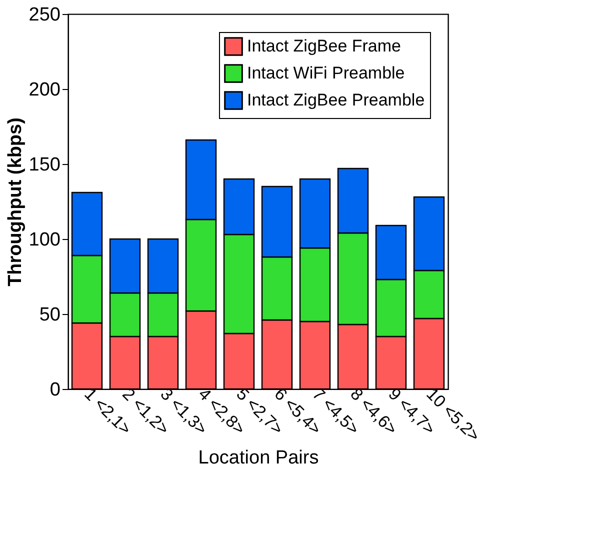 This screenshot has width=605, height=534. I want to click on y-tick-label: 50, so click(49, 315).